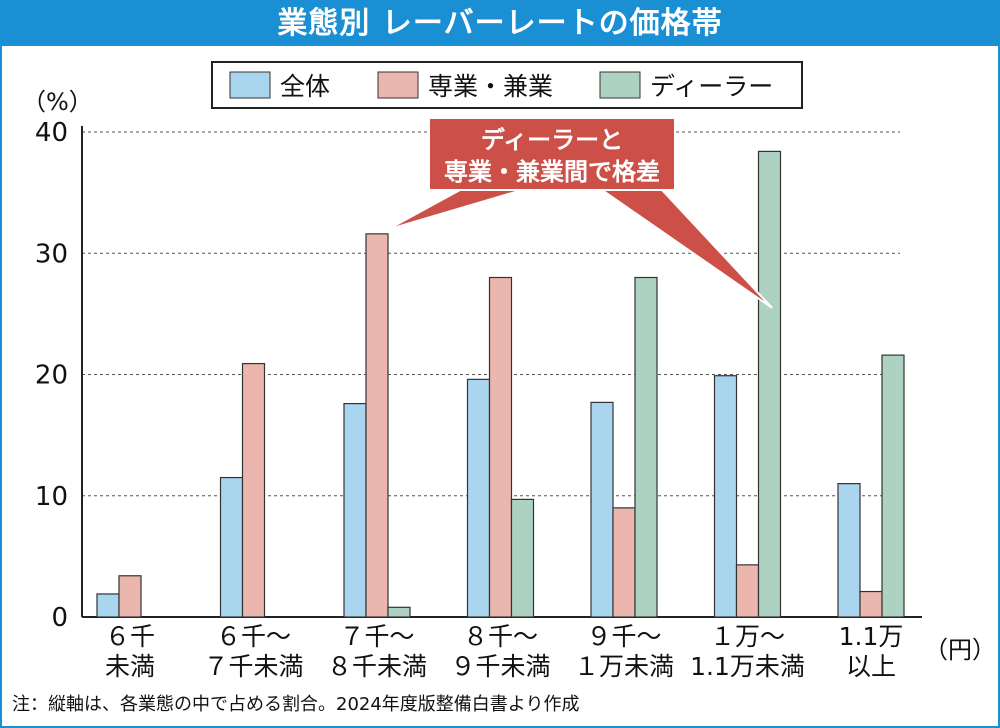 Image resolution: width=1000 pixels, height=728 pixels. What do you see at coordinates (51, 254) in the screenshot?
I see `y-tick-label: 30` at bounding box center [51, 254].